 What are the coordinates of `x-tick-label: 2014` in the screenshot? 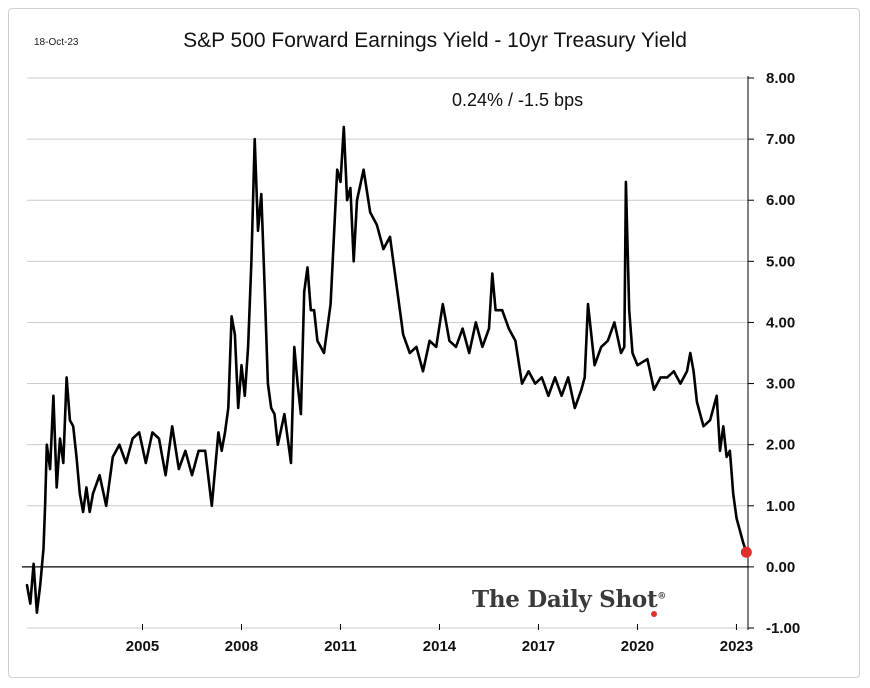 It's located at (440, 646).